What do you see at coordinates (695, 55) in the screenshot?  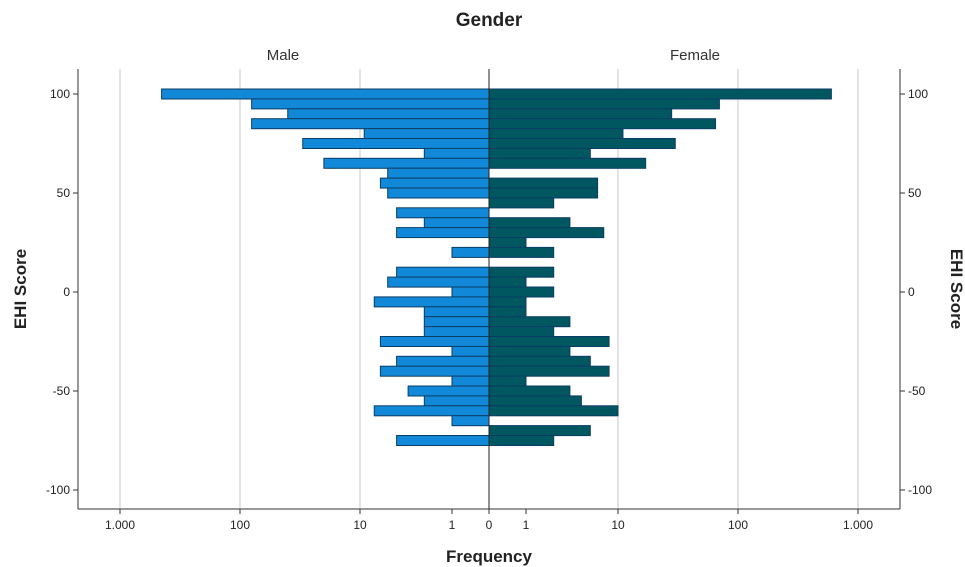 I see `legend-female: Female` at bounding box center [695, 55].